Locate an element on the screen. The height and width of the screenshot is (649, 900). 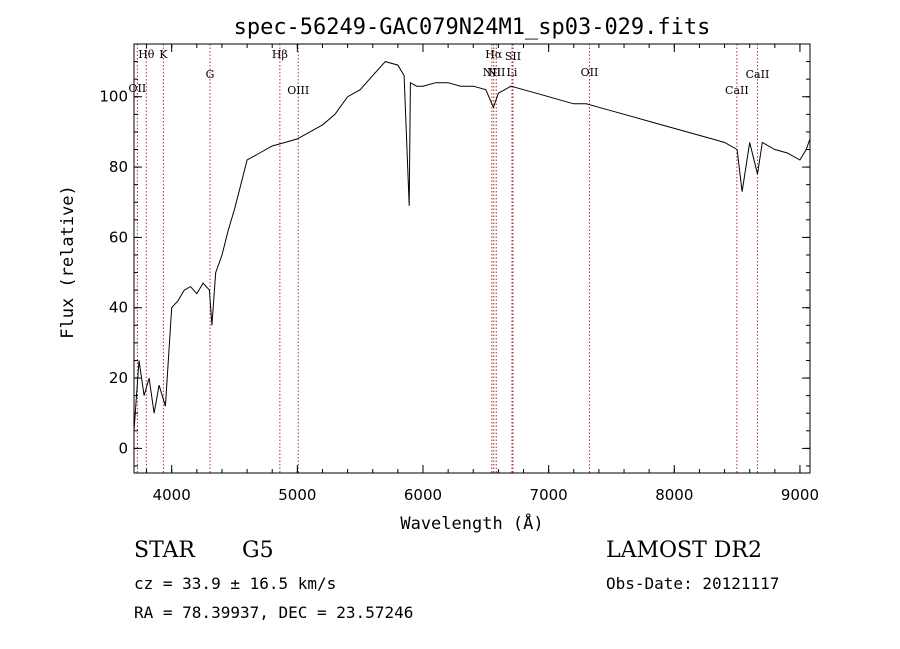
y-tick-label: 60 is located at coordinates (118, 237).